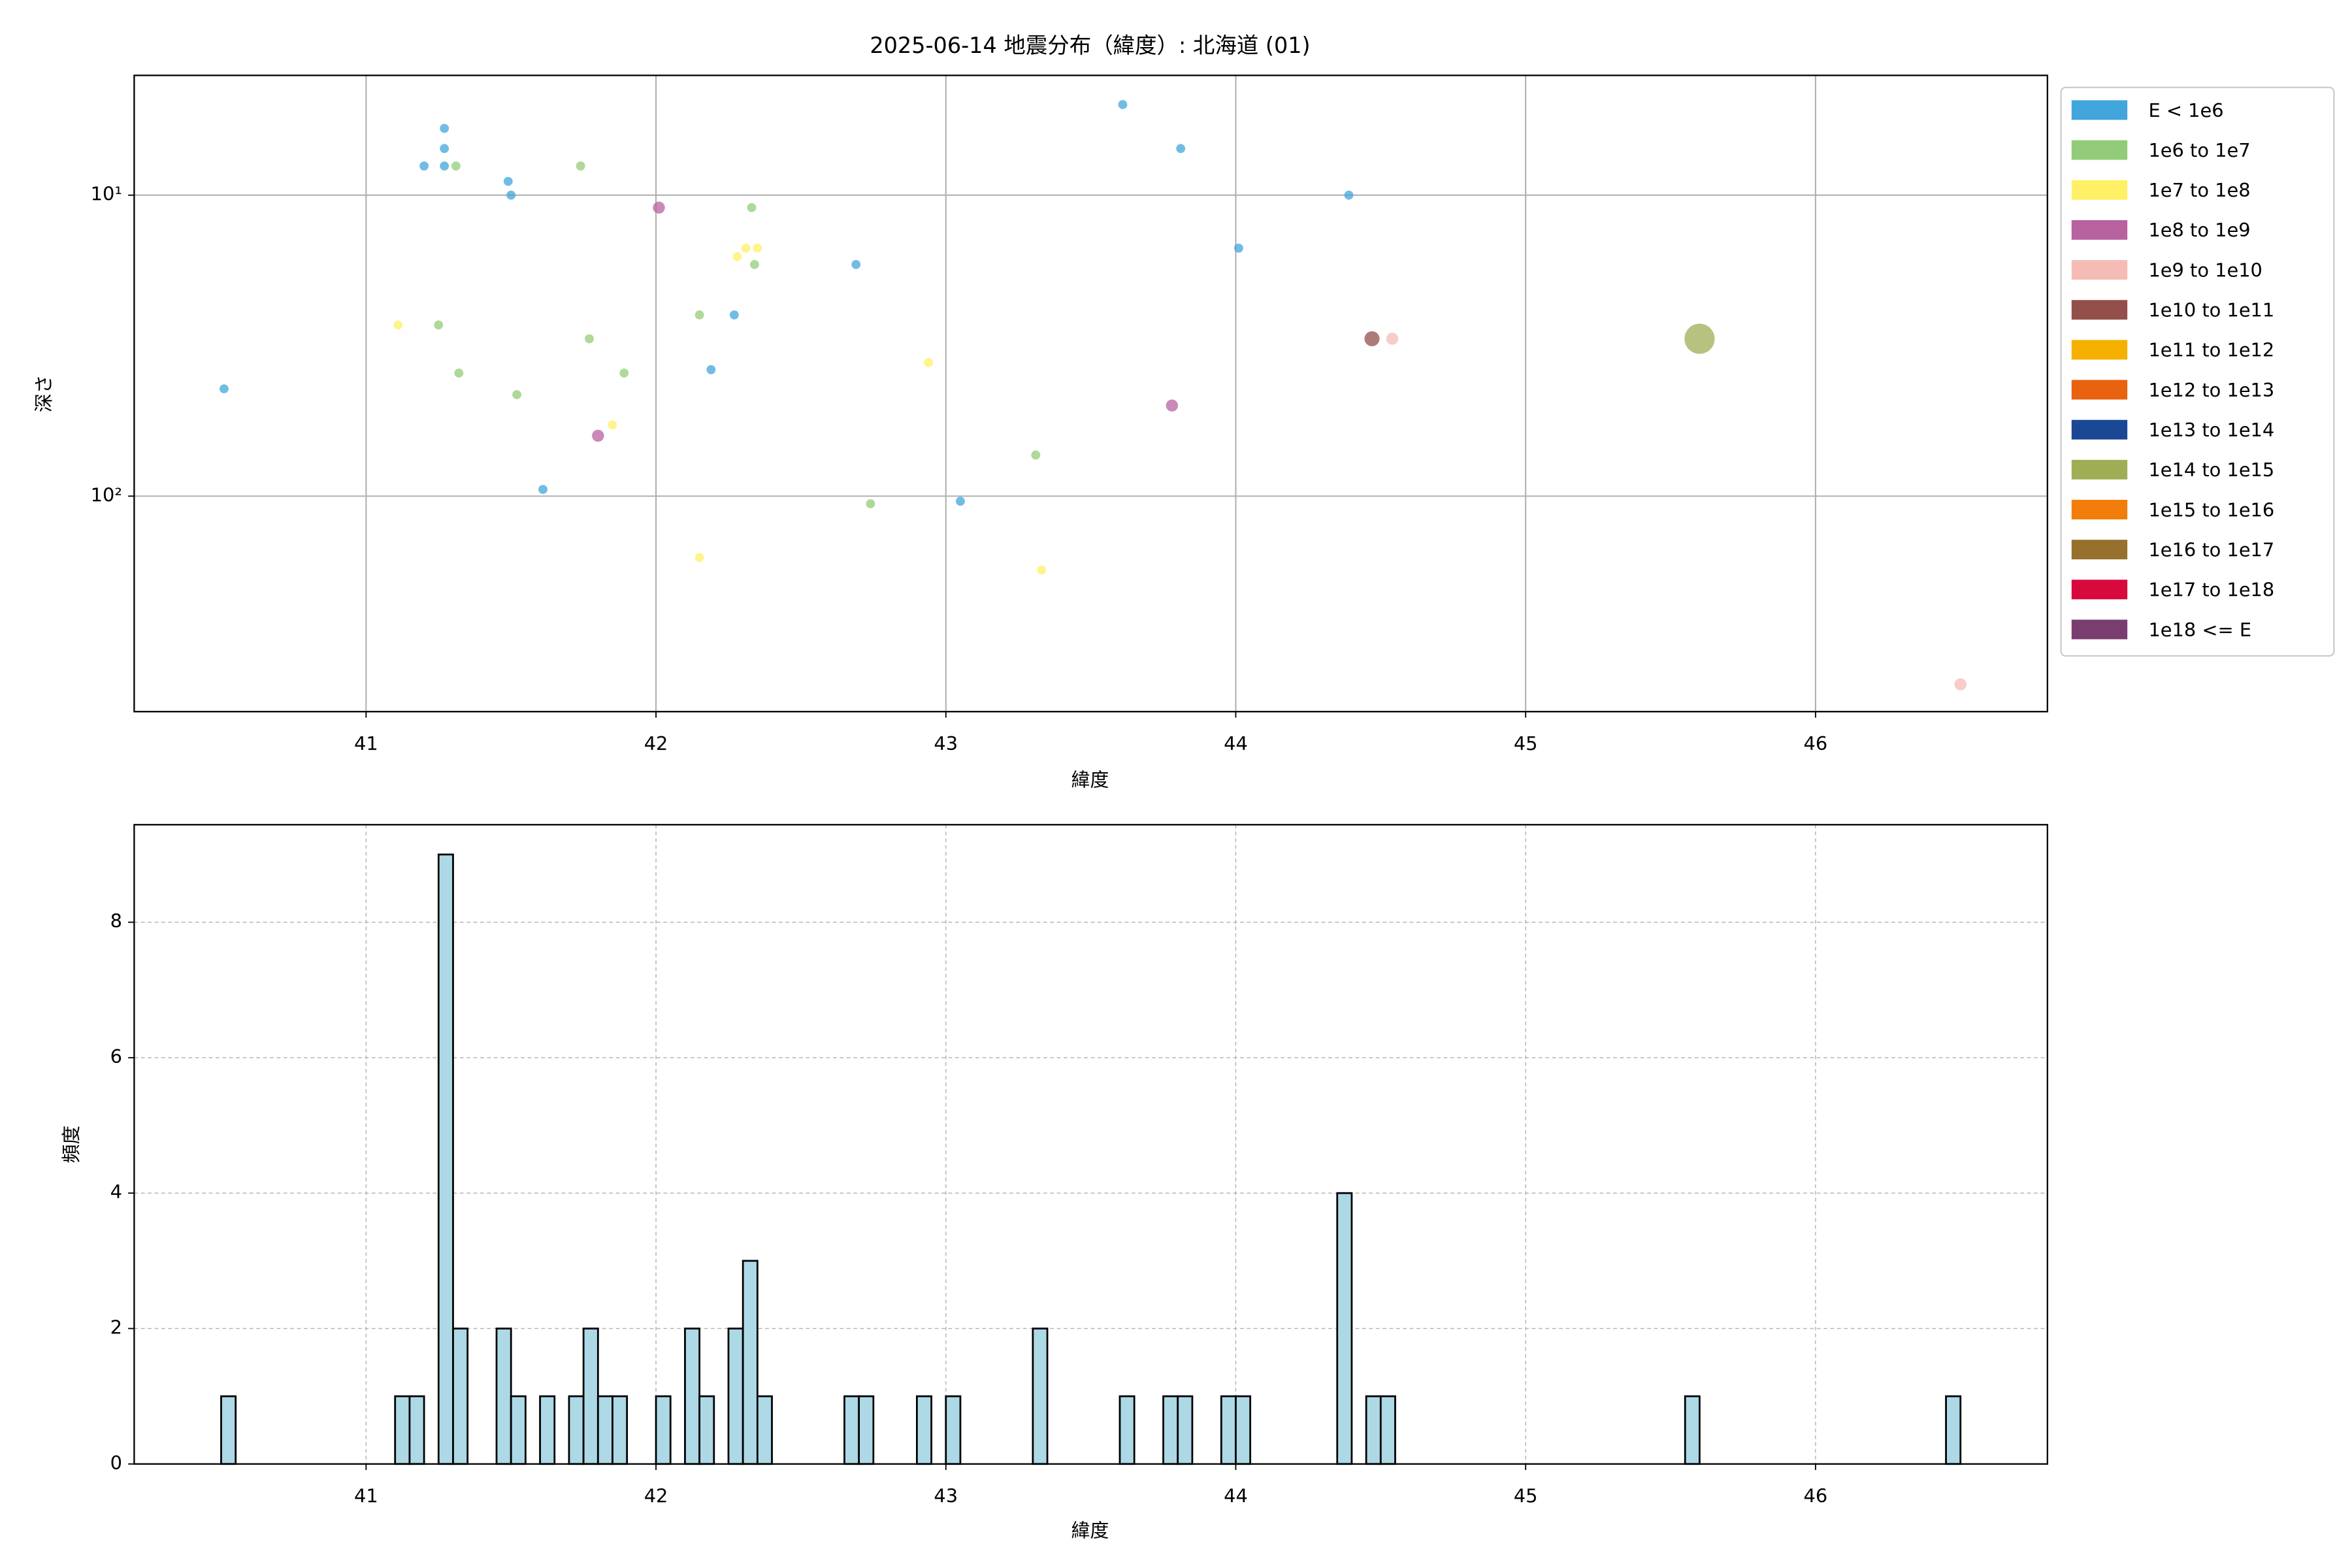 The image size is (2352, 1568). Describe the element at coordinates (1090, 779) in the screenshot. I see `x-axis-label: 緯度` at that location.